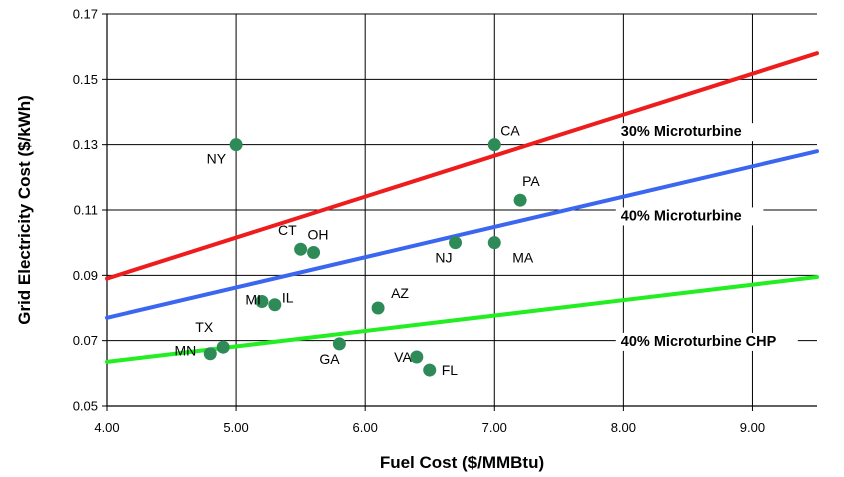 This screenshot has width=844, height=477. I want to click on data-point-ga, so click(339, 344).